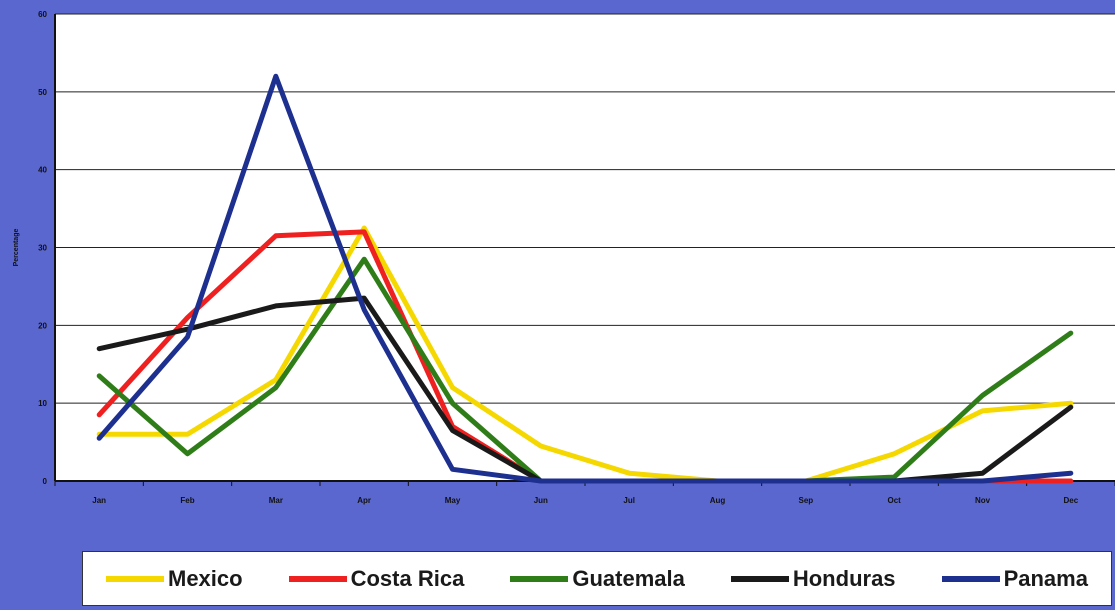 The image size is (1115, 610). I want to click on y-tick-label: 40, so click(42, 170).